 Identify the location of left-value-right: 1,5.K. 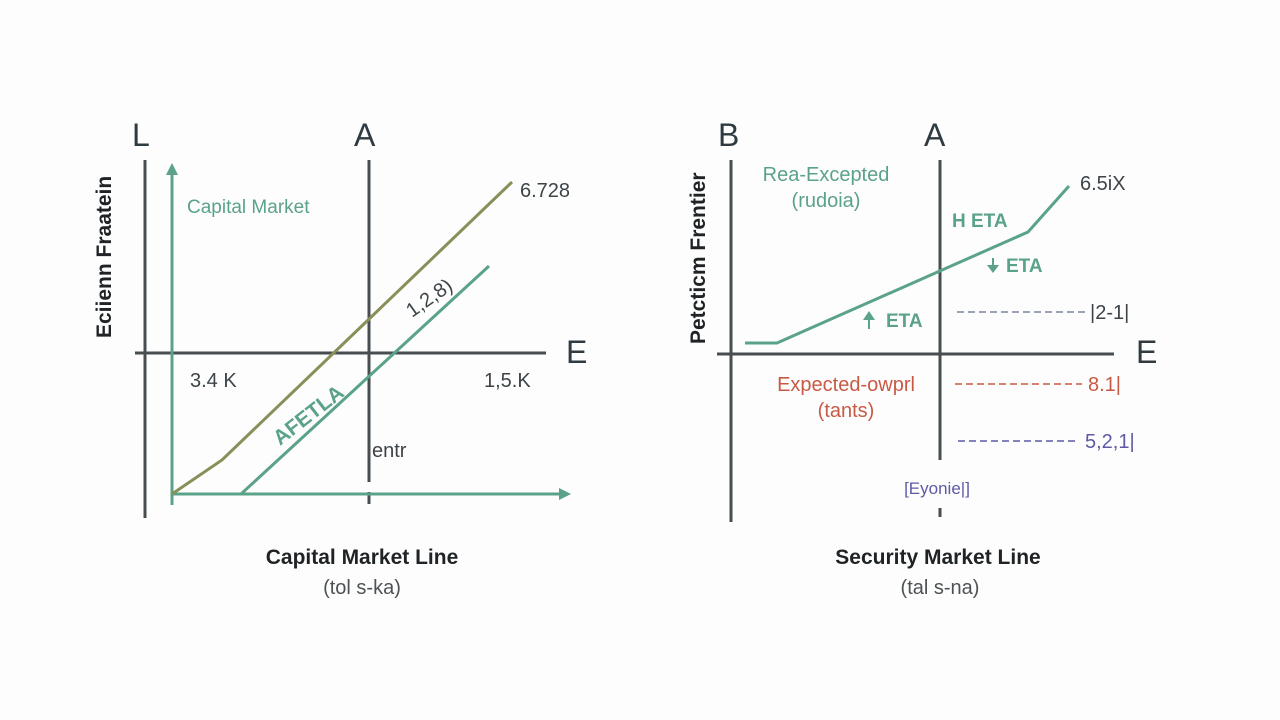
(507, 381).